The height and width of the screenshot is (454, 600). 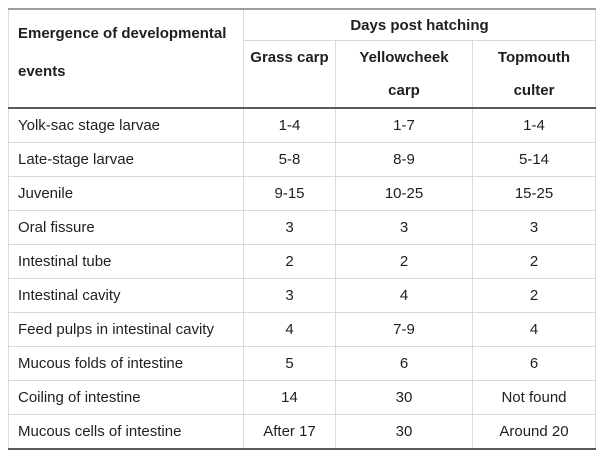 I want to click on table-row: Coiling of intestine 14 30 Not found, so click(x=302, y=397).